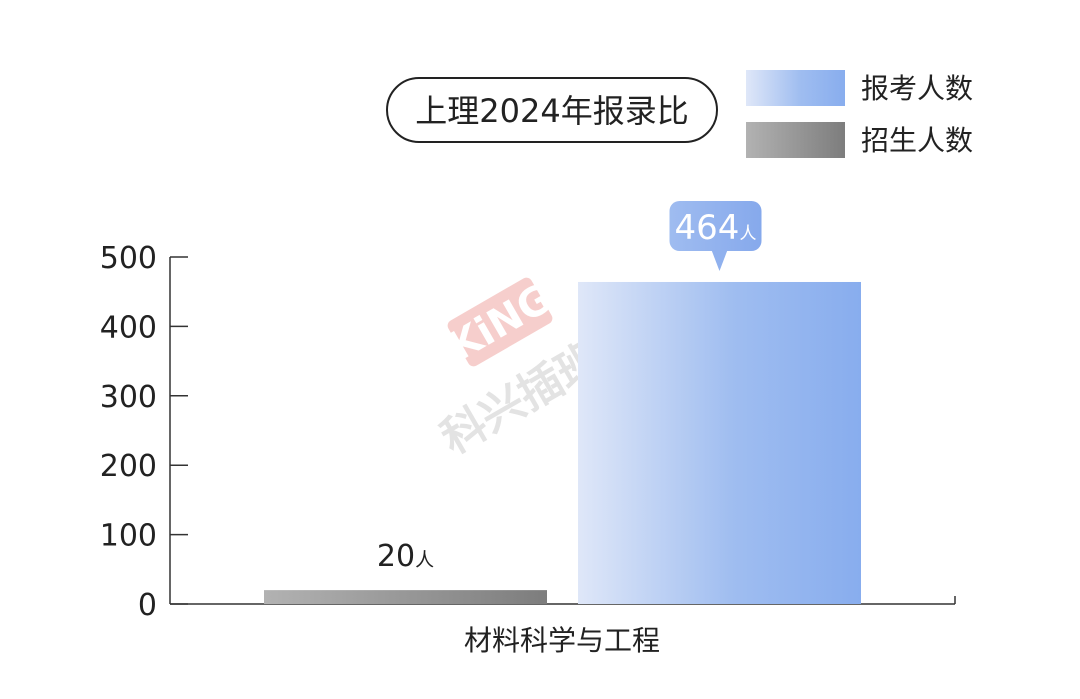  Describe the element at coordinates (917, 88) in the screenshot. I see `legend-label: 报考人数` at that location.